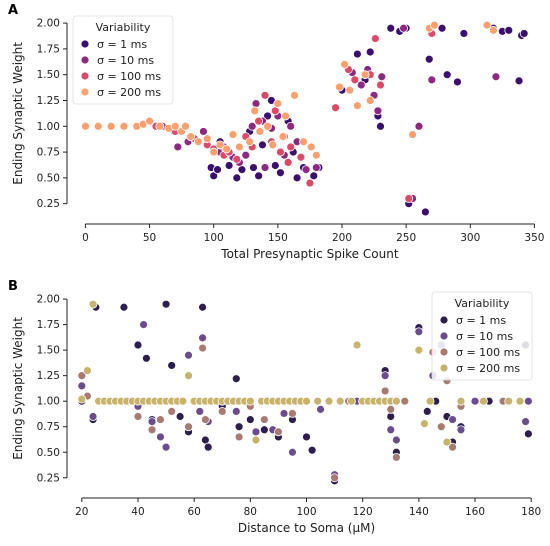 The height and width of the screenshot is (546, 550). I want to click on y-tick-label: 1.50, so click(48, 75).